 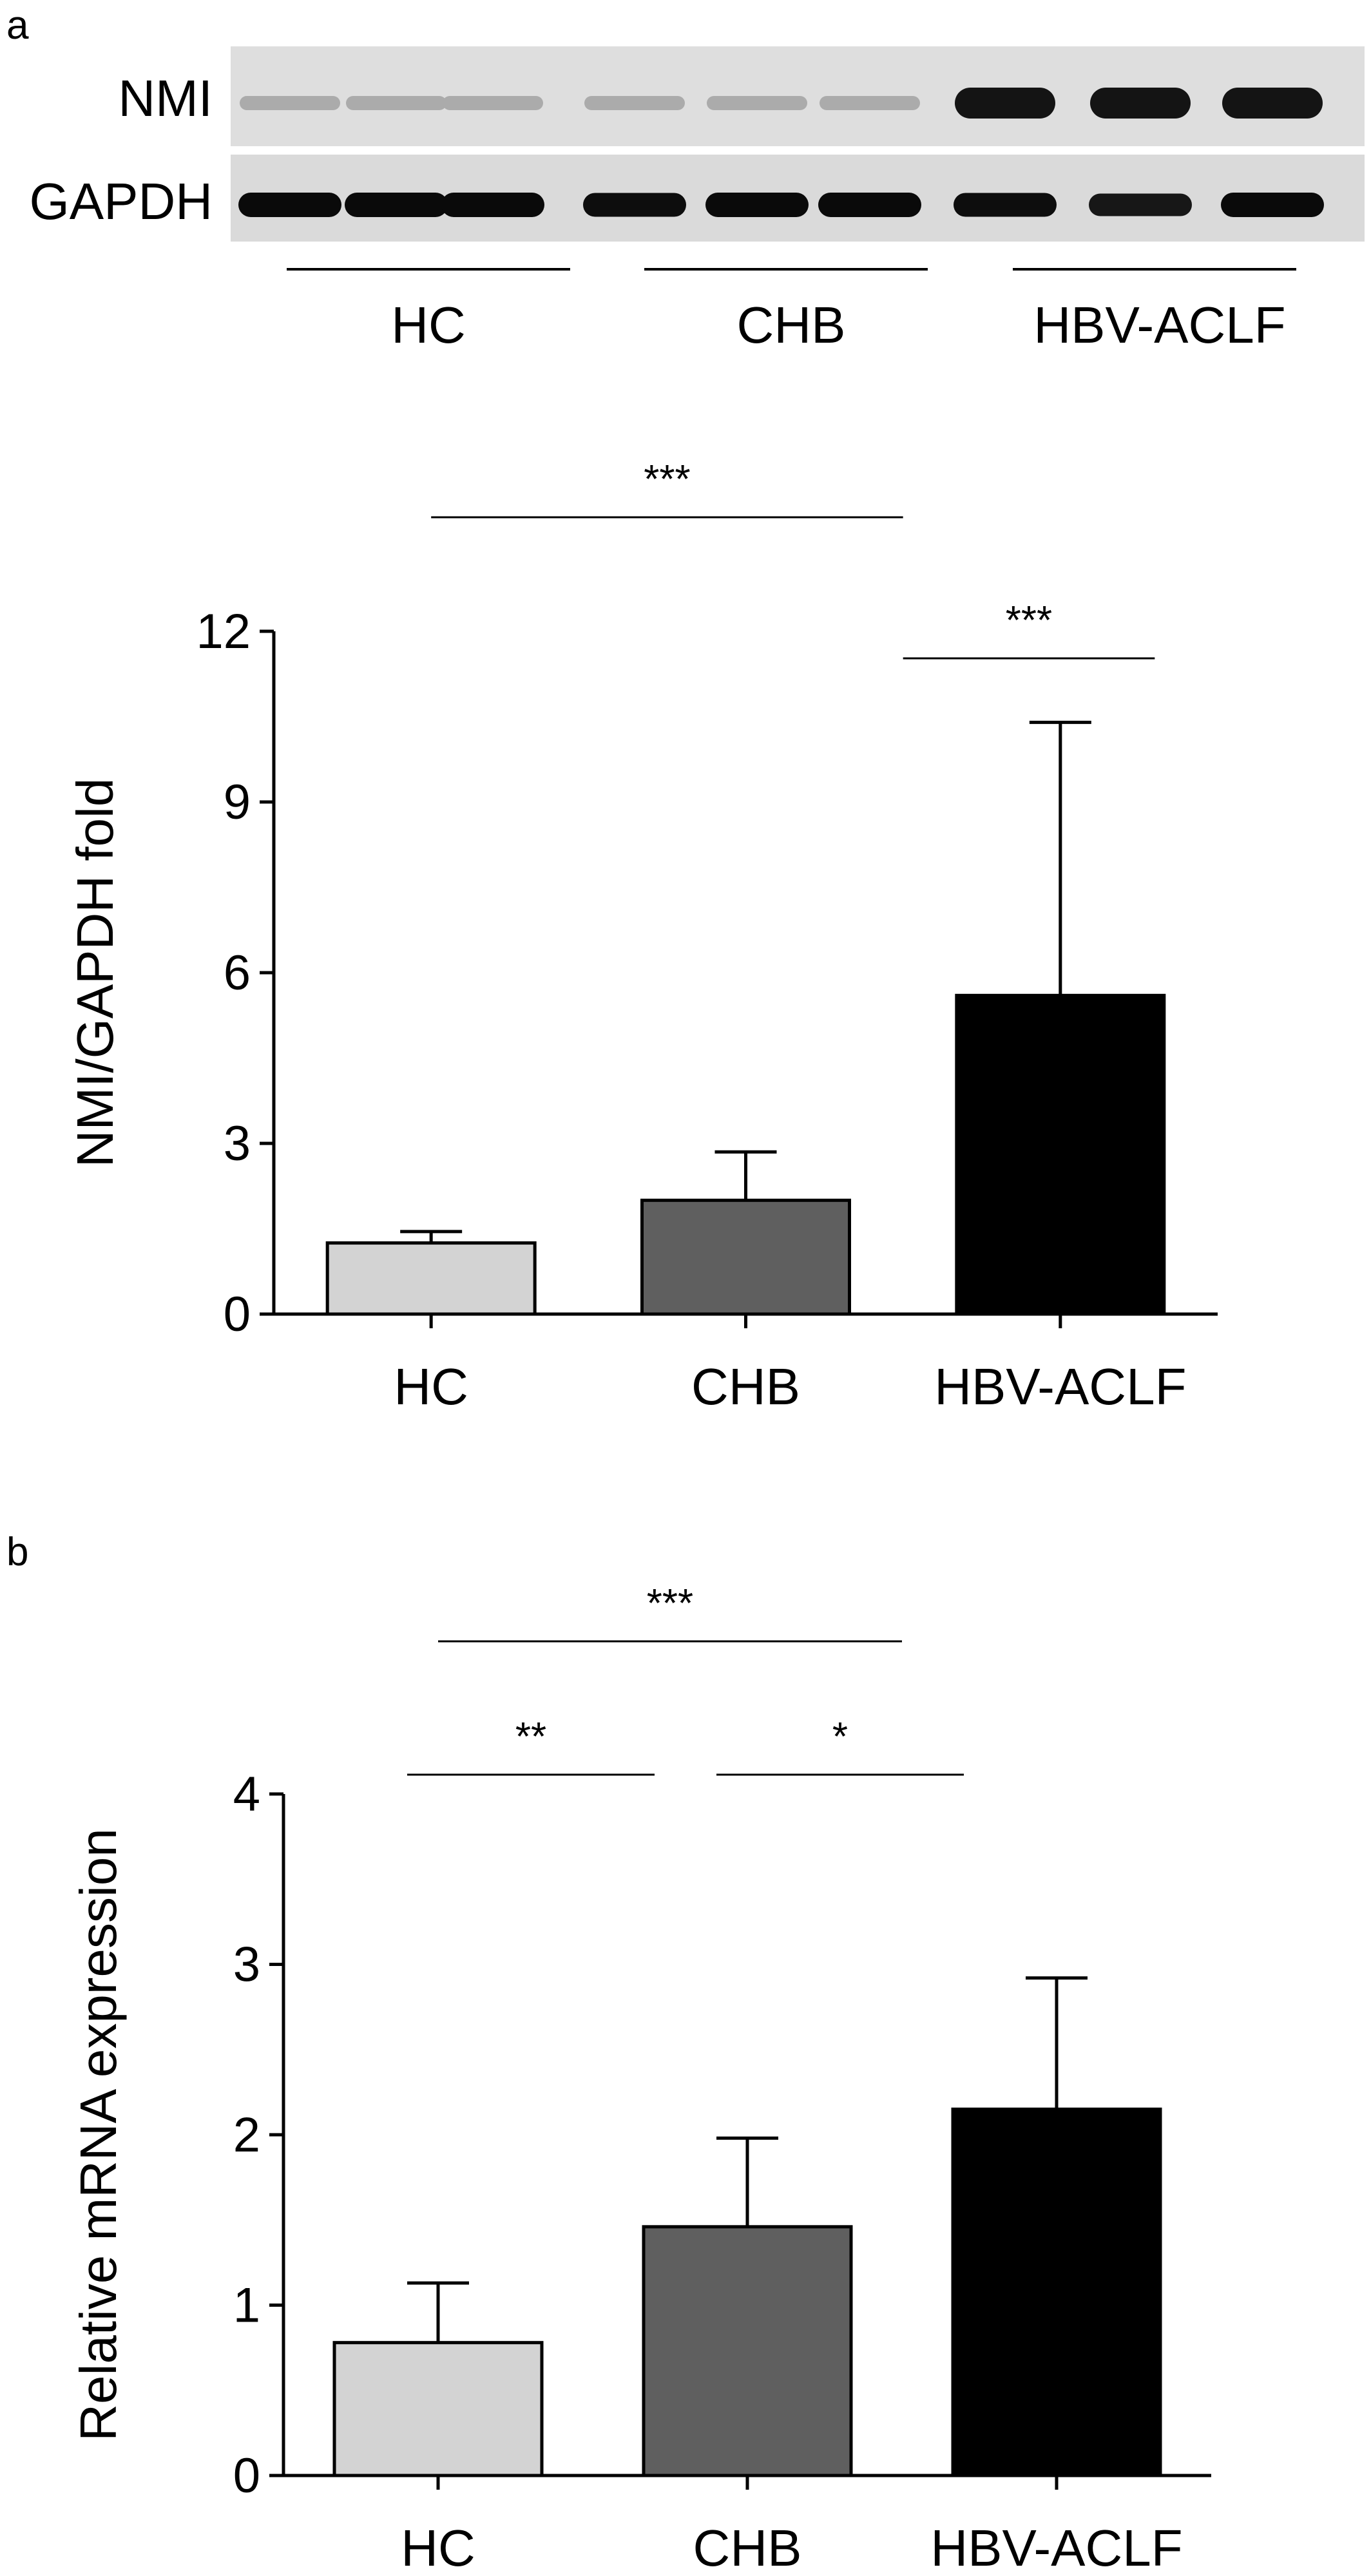 I want to click on blot-group-label-hbv-aclf: HBV-ACLF, so click(x=1159, y=325).